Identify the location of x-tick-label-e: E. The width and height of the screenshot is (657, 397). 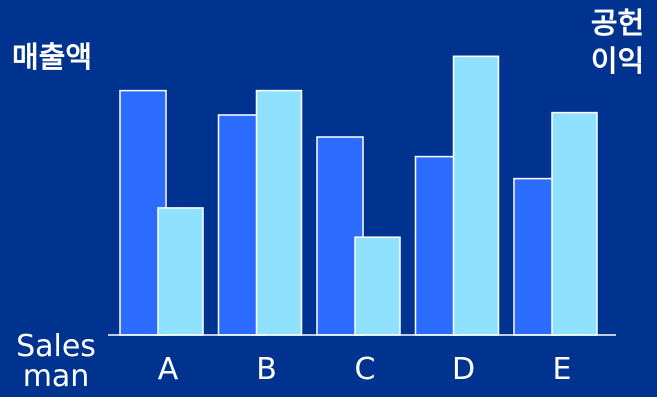
(562, 369).